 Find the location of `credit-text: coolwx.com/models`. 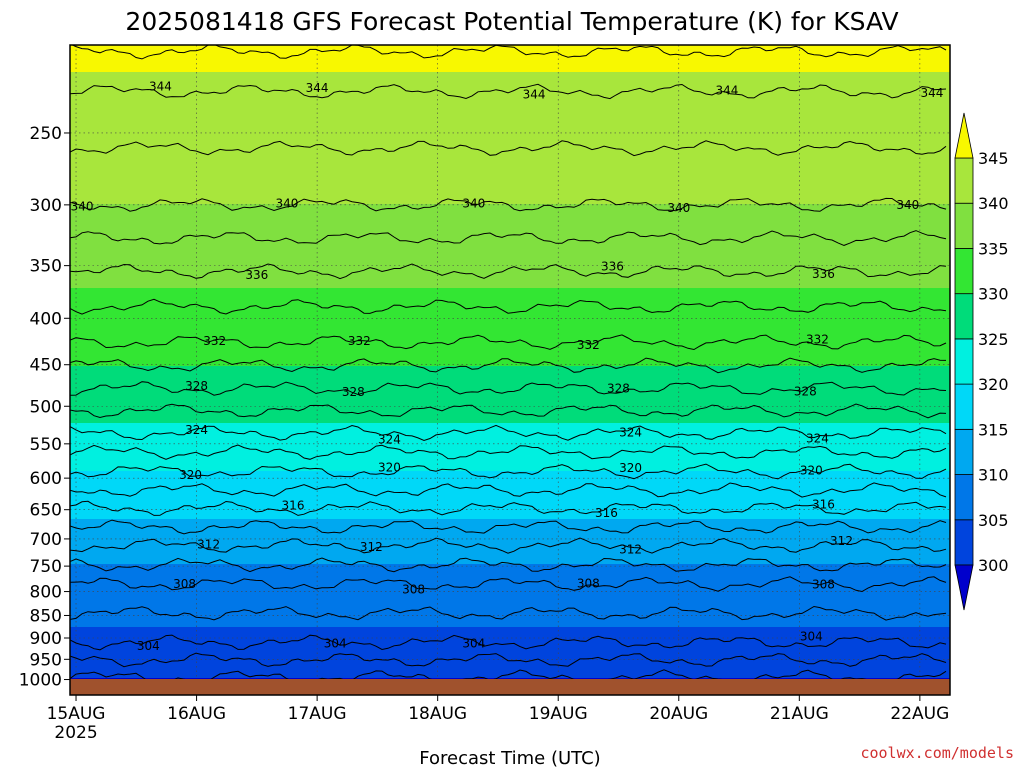

credit-text: coolwx.com/models is located at coordinates (937, 753).